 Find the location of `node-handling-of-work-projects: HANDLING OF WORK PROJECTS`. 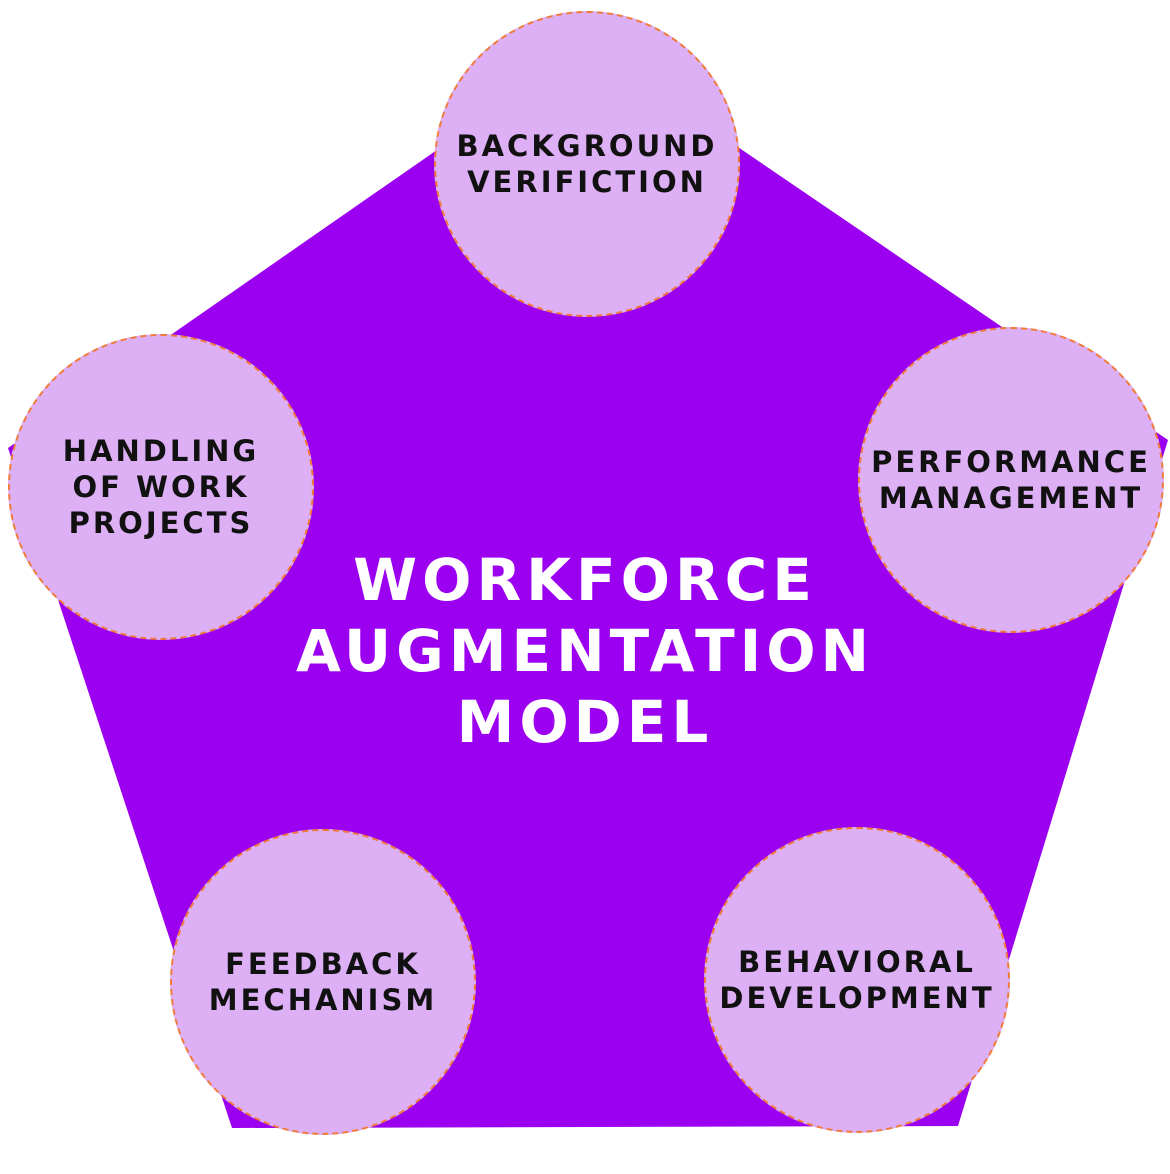

node-handling-of-work-projects: HANDLING OF WORK PROJECTS is located at coordinates (161, 487).